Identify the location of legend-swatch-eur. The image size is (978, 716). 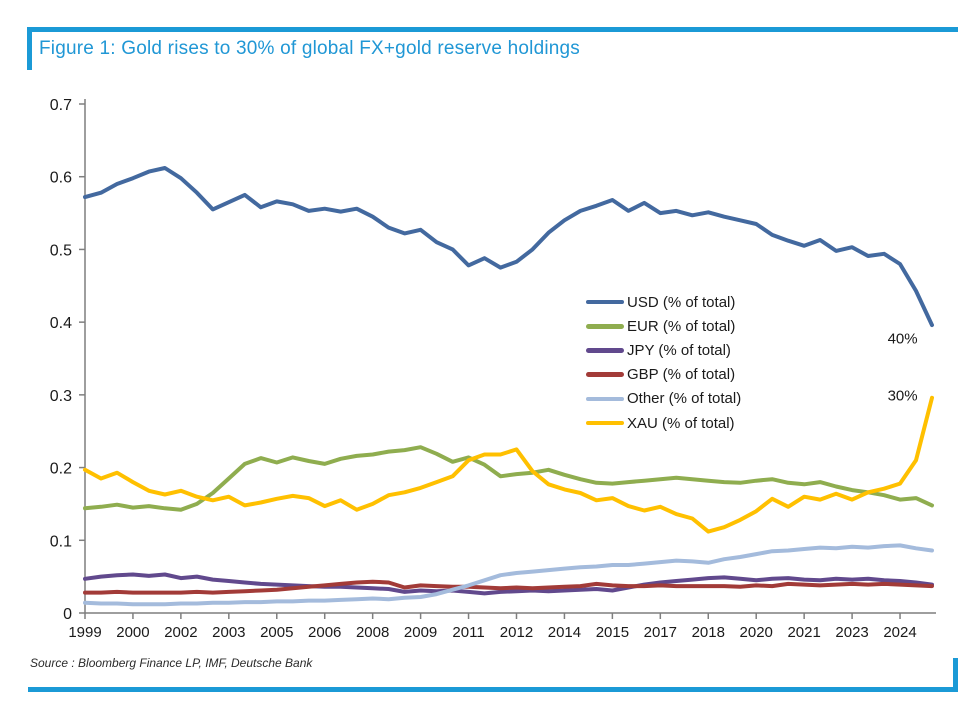
(605, 326).